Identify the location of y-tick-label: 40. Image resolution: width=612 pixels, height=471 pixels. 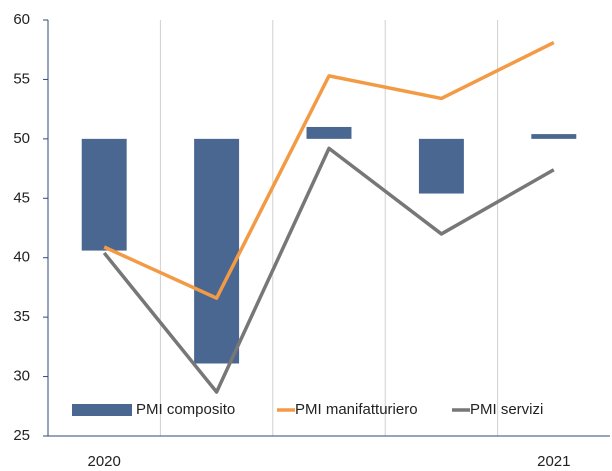
(21, 257).